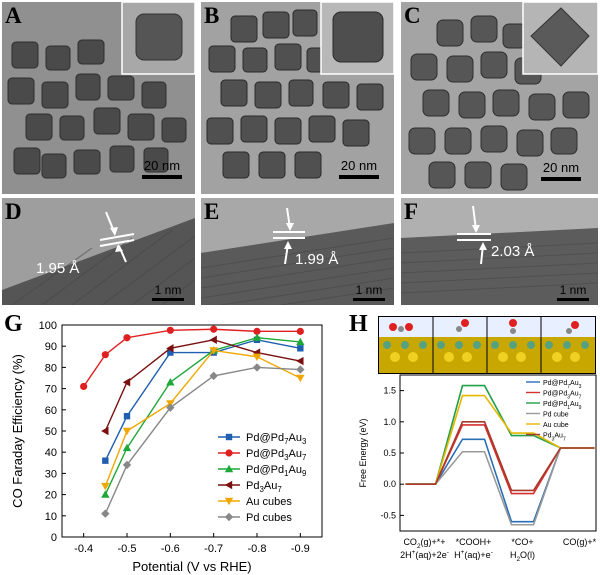  I want to click on legend-item: Pd3Au7, so click(250, 487).